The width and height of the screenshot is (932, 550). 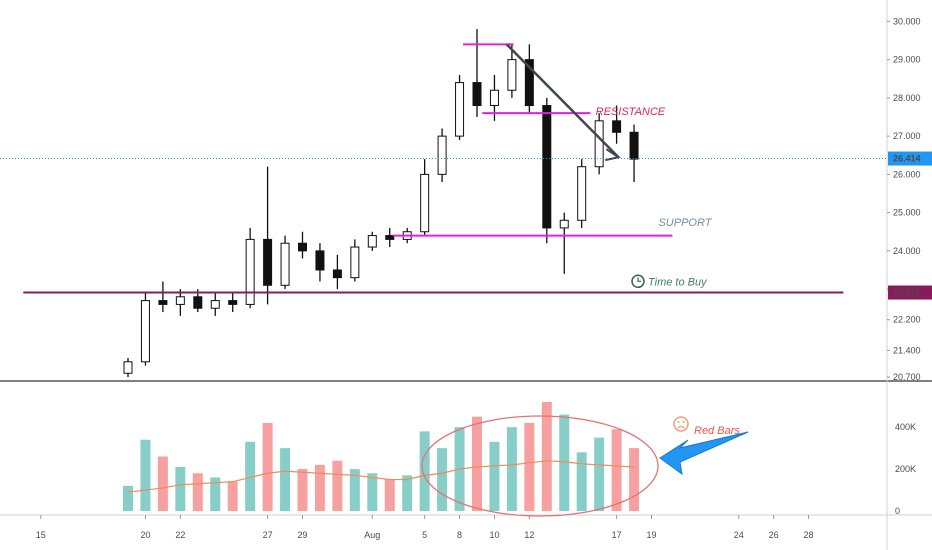 I want to click on support-label: SUPPORT, so click(x=685, y=223).